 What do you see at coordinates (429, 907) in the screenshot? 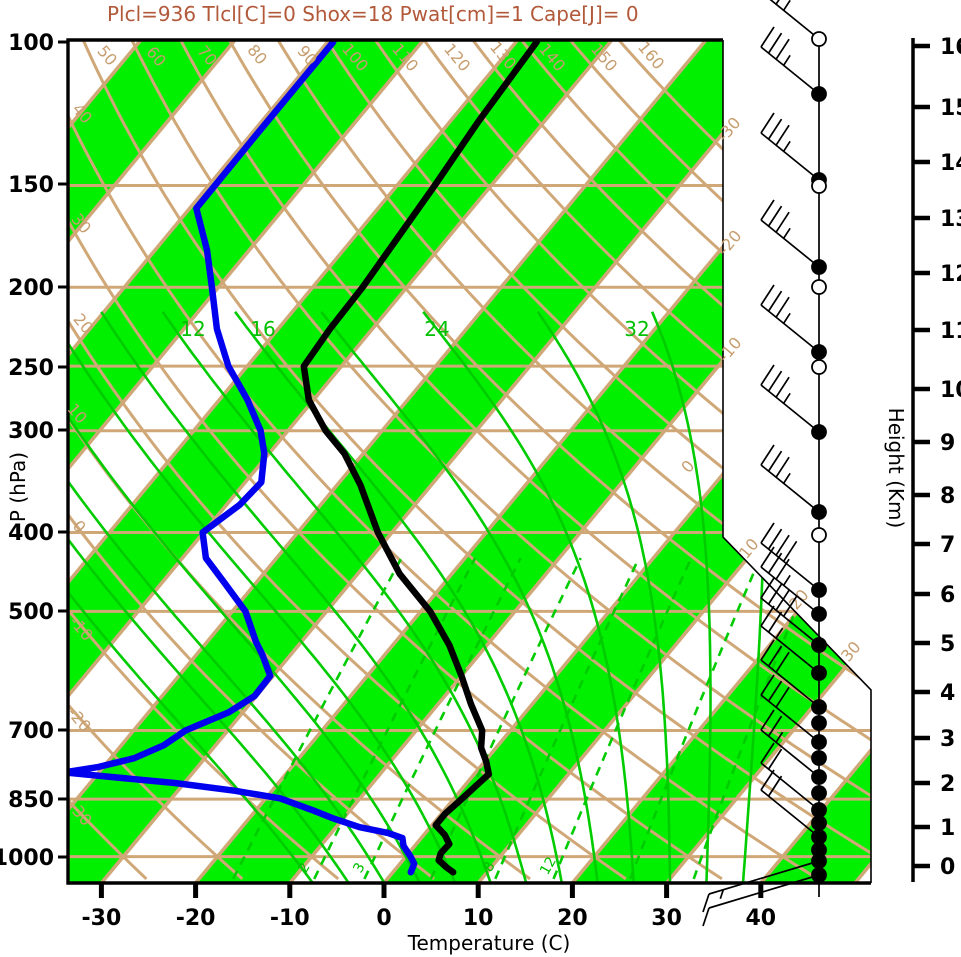
I see `temperature-axis: -30 -20 -10 0 10 20 30 40` at bounding box center [429, 907].